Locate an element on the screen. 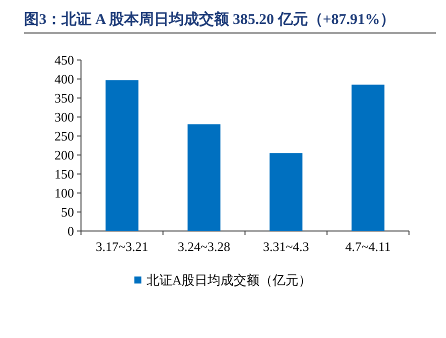 This screenshot has width=446, height=338. ytick: 450 is located at coordinates (64, 60).